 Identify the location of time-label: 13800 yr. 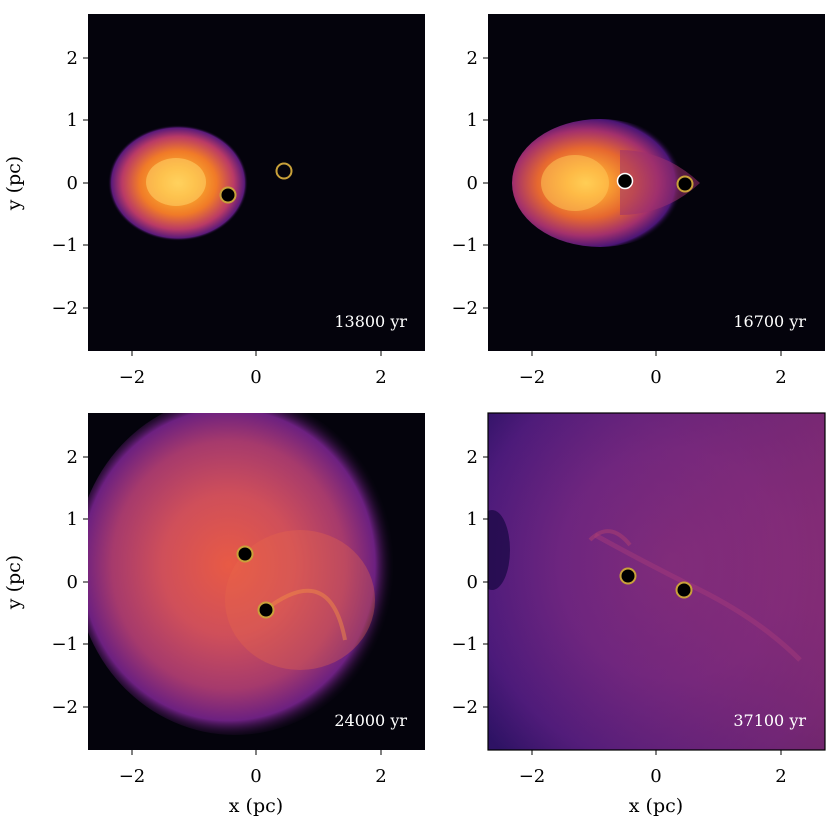
(370, 321).